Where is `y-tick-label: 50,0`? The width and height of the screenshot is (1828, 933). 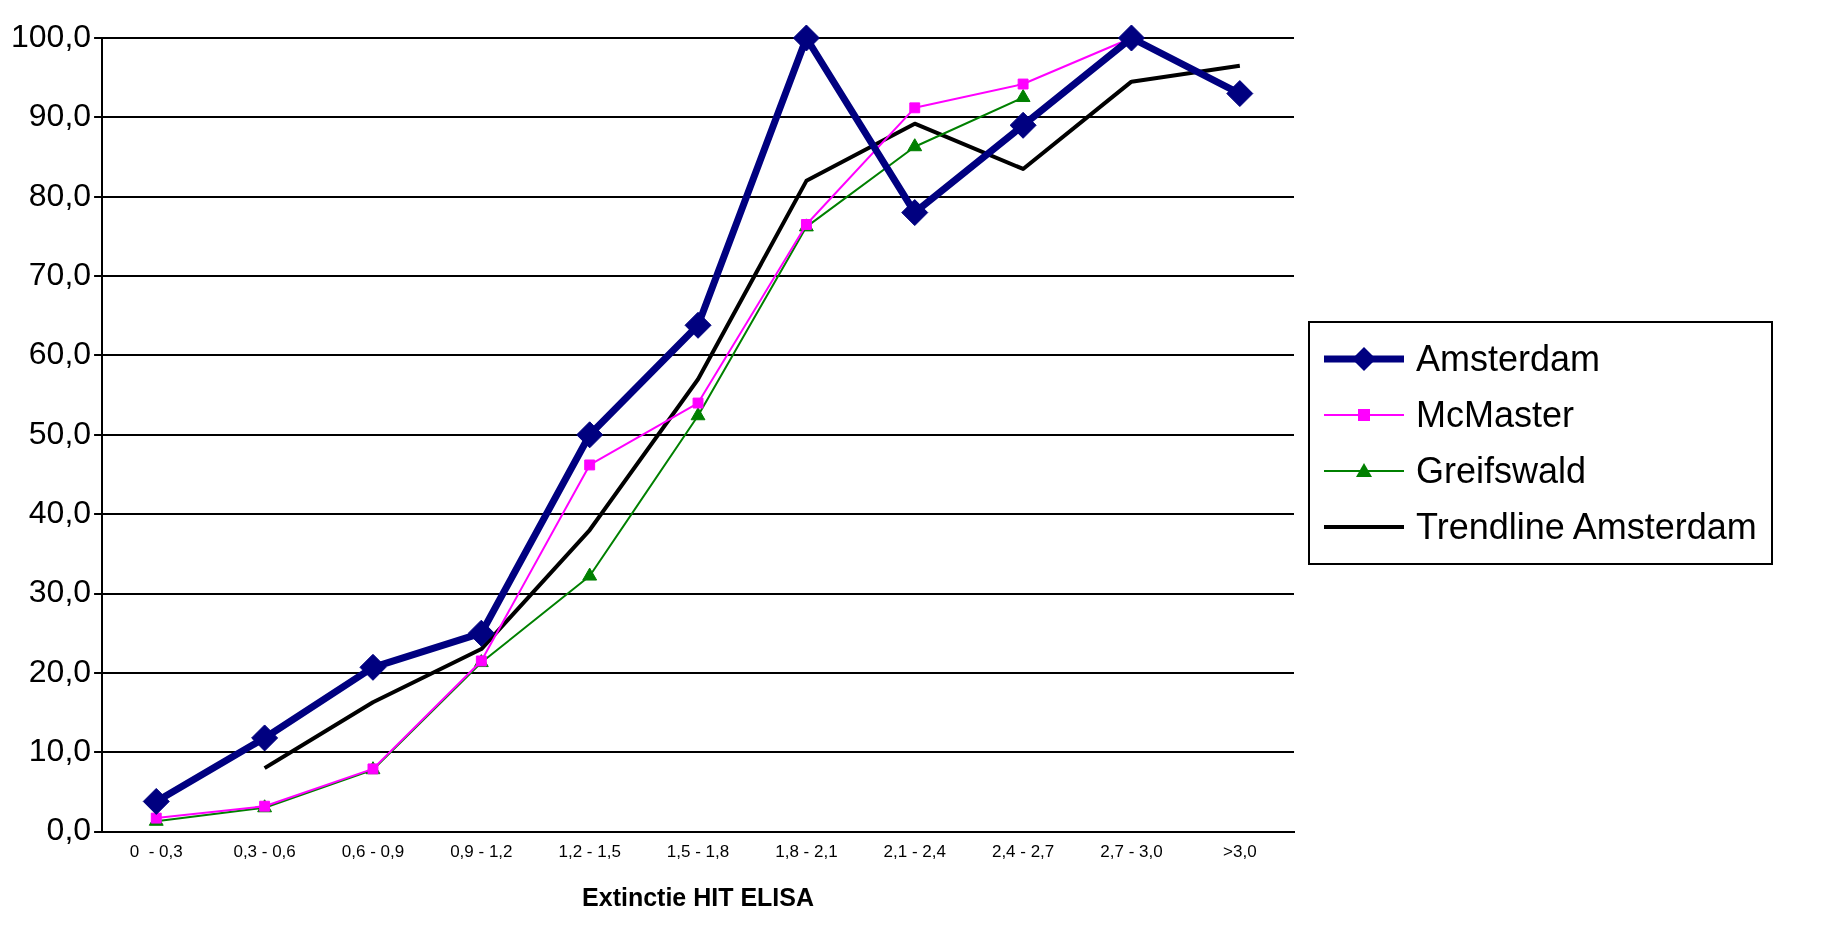
y-tick-label: 50,0 is located at coordinates (60, 432).